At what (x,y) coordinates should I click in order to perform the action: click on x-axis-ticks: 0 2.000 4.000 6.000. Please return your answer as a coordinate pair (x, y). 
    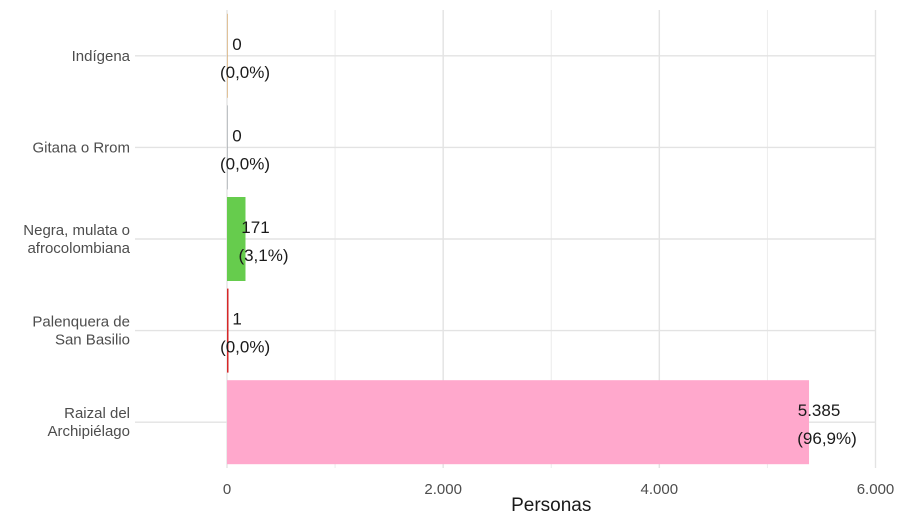
    Looking at the image, I should click on (558, 489).